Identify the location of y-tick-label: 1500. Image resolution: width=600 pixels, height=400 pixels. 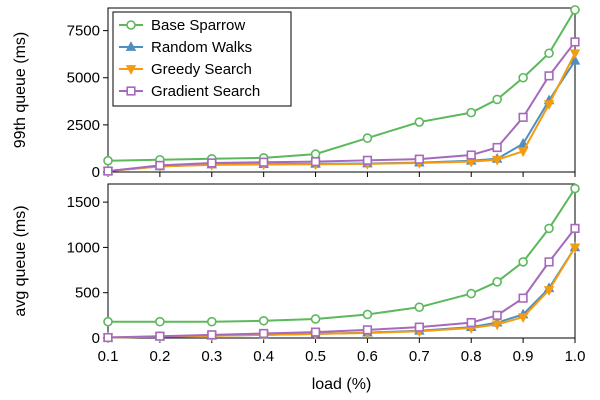
(83, 202).